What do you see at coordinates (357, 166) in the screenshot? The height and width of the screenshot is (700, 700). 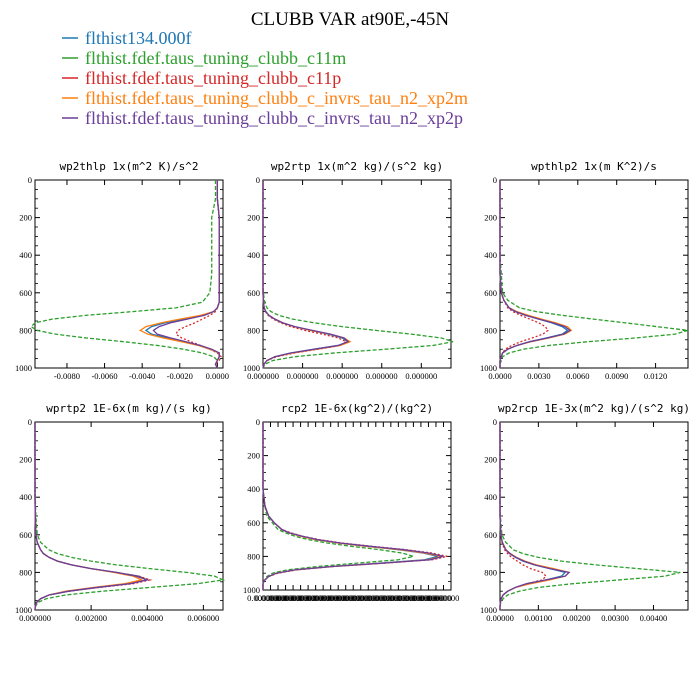 I see `panel-title: wp2rtp 1x(m^2 kg)/(s^2 kg)` at bounding box center [357, 166].